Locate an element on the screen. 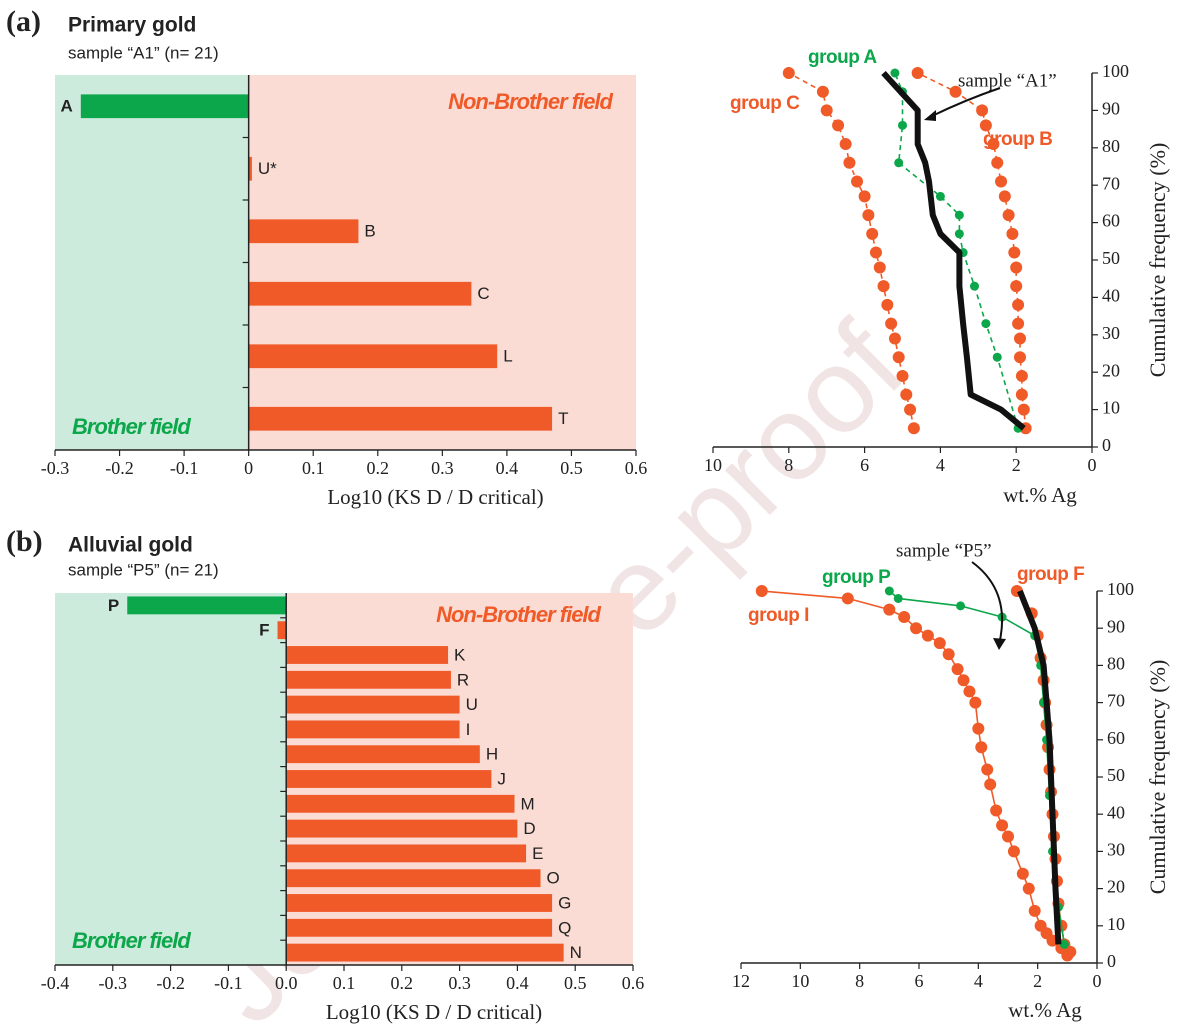  x-tick-label: 0.5 is located at coordinates (575, 983).